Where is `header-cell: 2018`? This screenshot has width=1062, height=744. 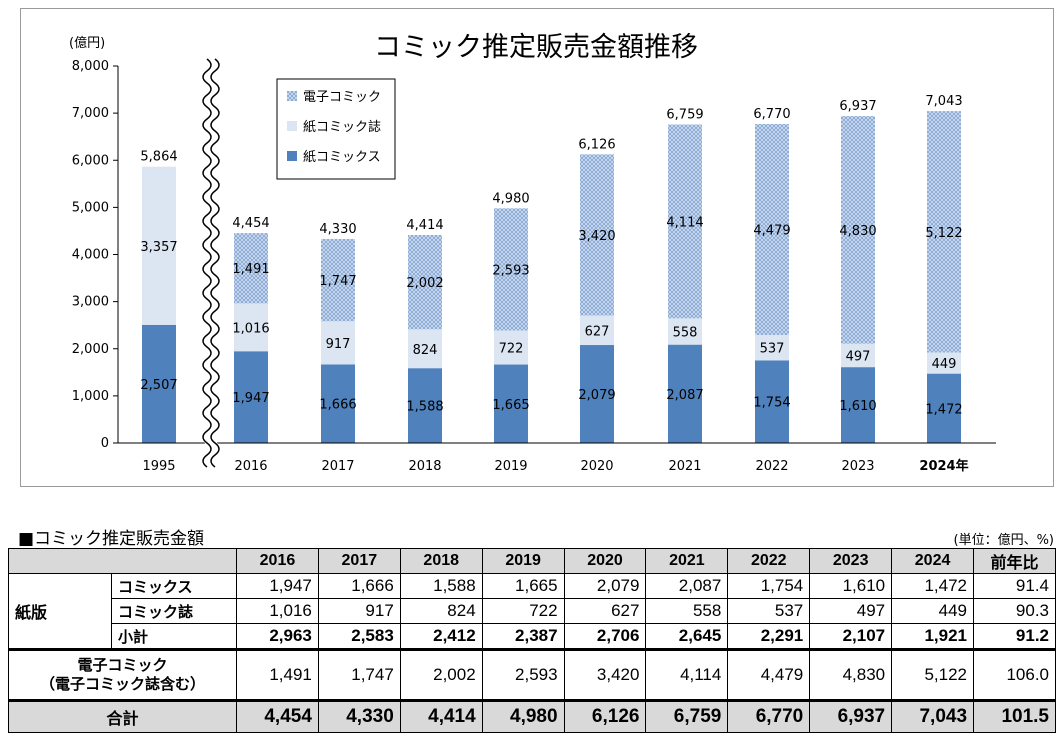
header-cell: 2018 is located at coordinates (441, 561).